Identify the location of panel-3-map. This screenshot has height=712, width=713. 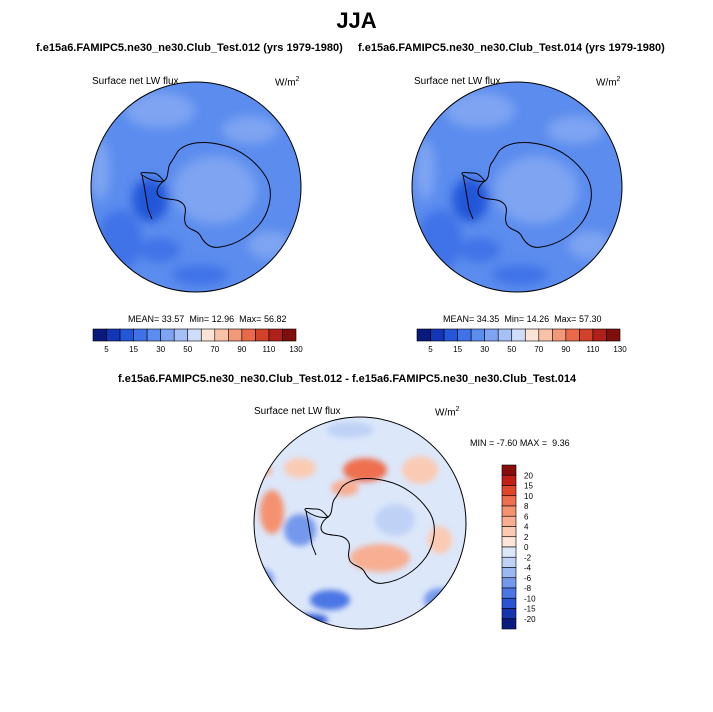
(360, 523).